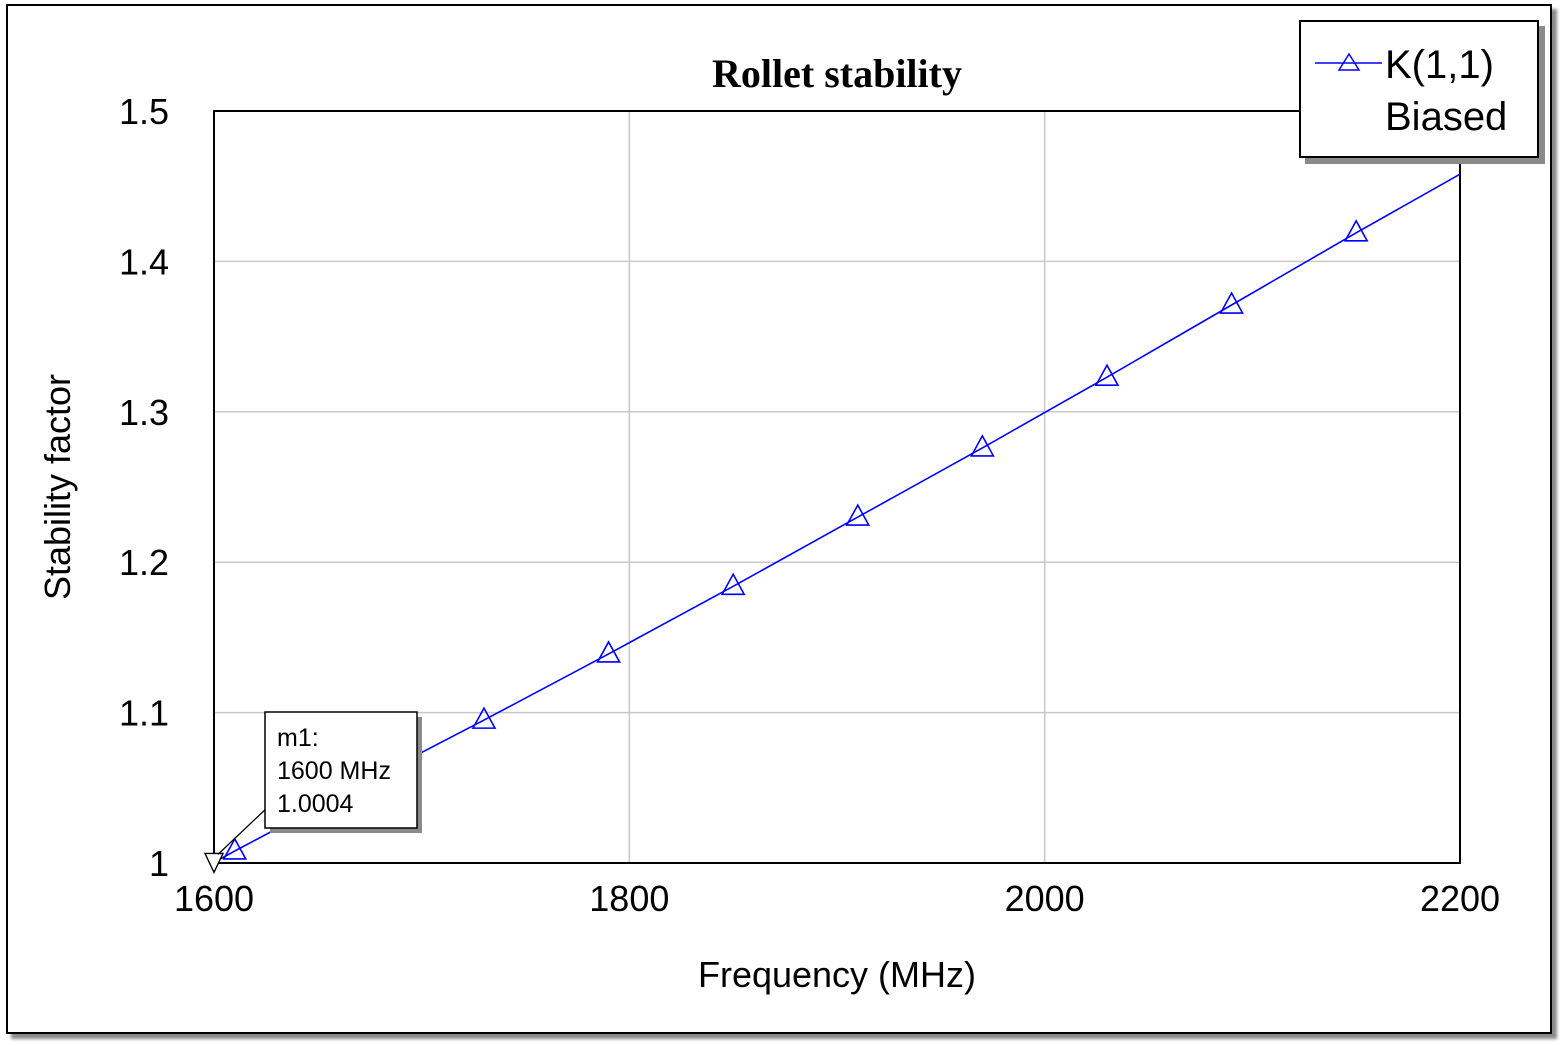 The image size is (1564, 1046). Describe the element at coordinates (214, 898) in the screenshot. I see `x-tick-label: 1600` at that location.